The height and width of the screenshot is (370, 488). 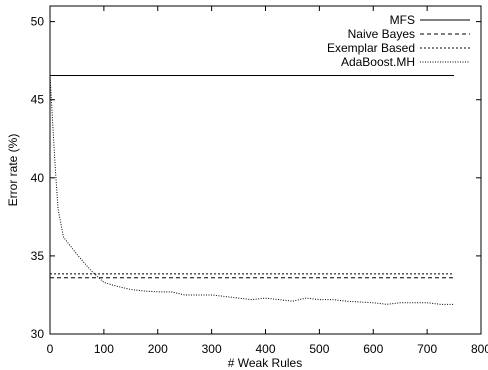 What do you see at coordinates (479, 349) in the screenshot?
I see `x-tick-label: 800` at bounding box center [479, 349].